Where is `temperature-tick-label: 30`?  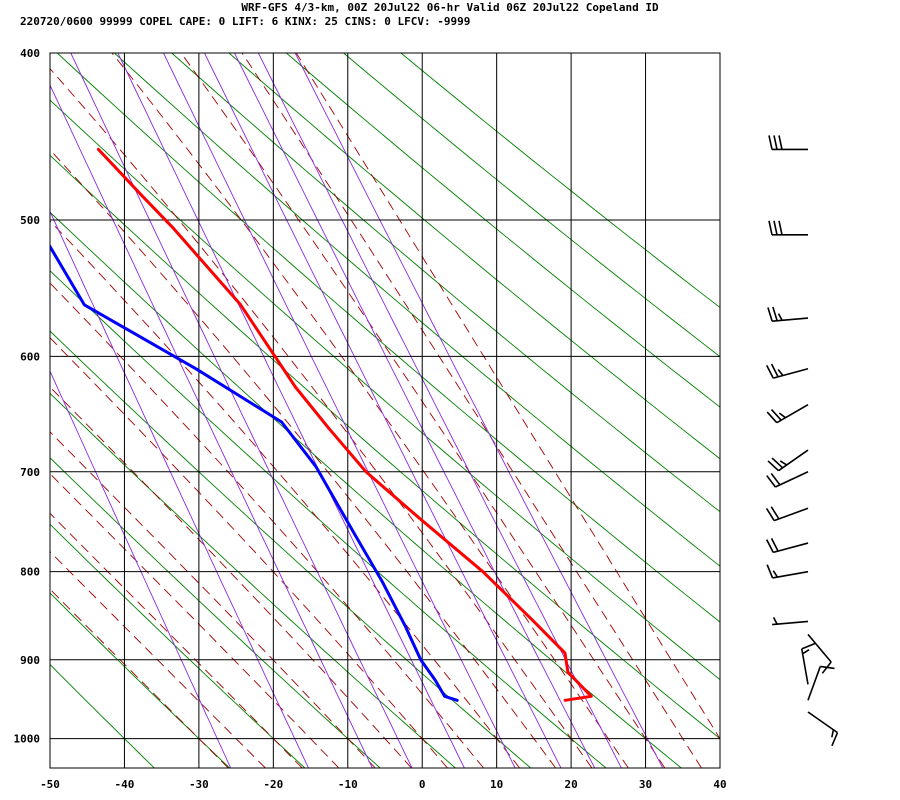 temperature-tick-label: 30 is located at coordinates (645, 784).